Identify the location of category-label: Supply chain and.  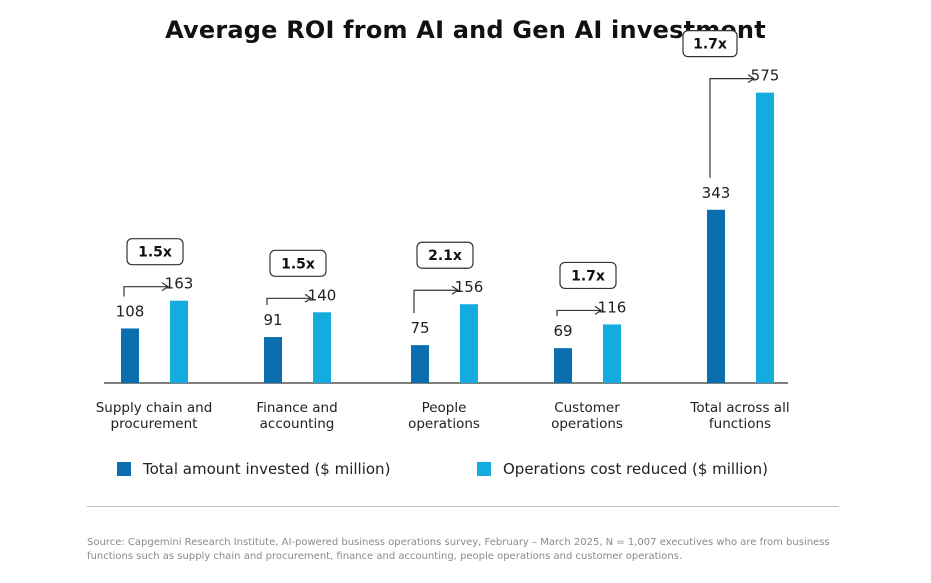
(154, 408).